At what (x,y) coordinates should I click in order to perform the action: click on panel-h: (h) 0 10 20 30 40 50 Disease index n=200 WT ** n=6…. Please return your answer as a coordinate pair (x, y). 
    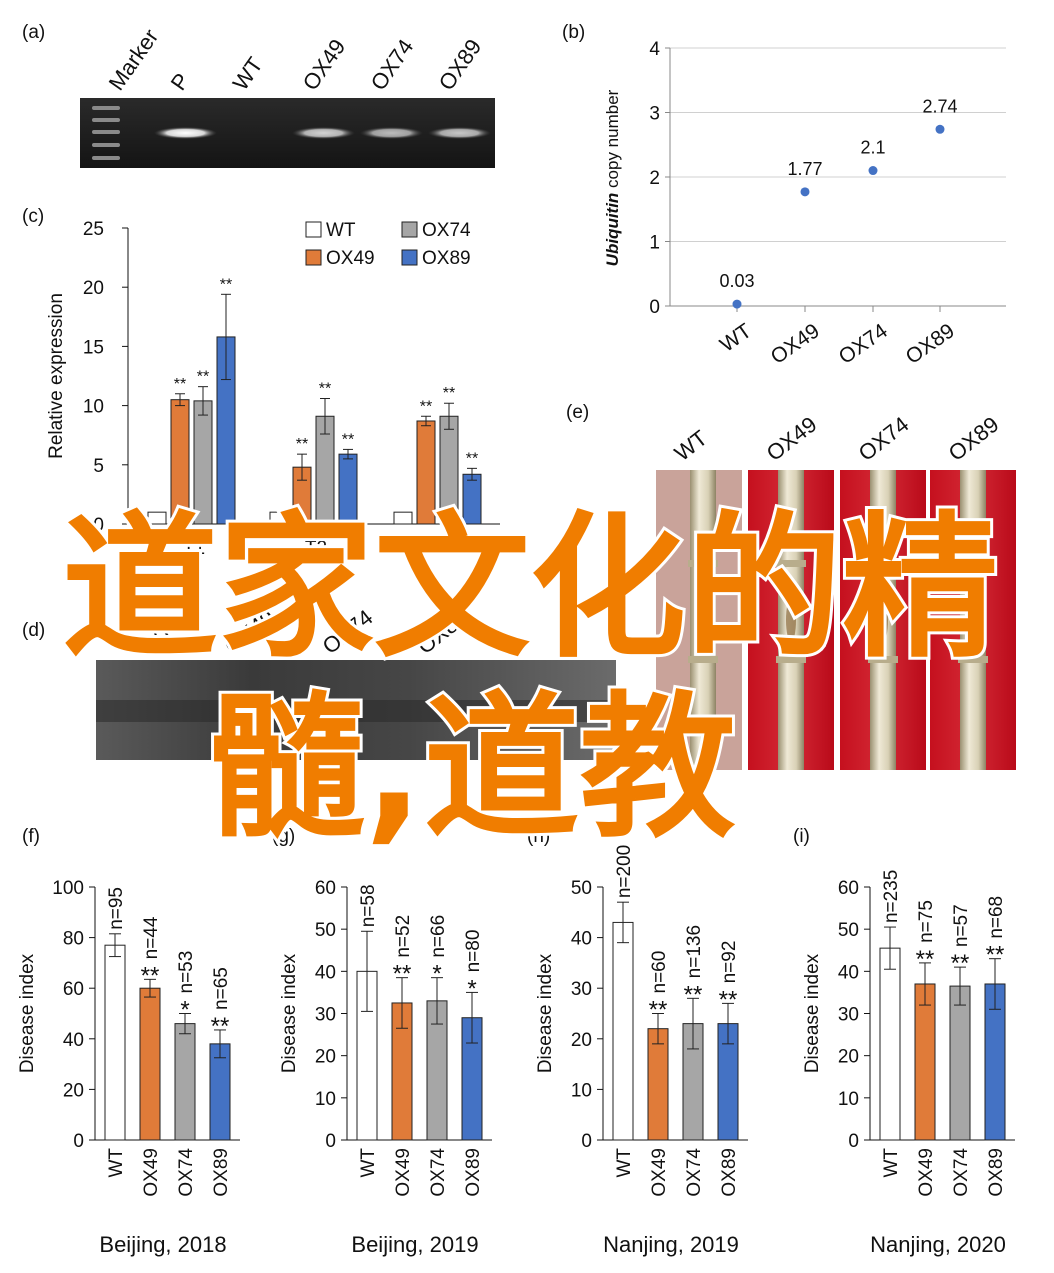
    Looking at the image, I should click on (637, 1041).